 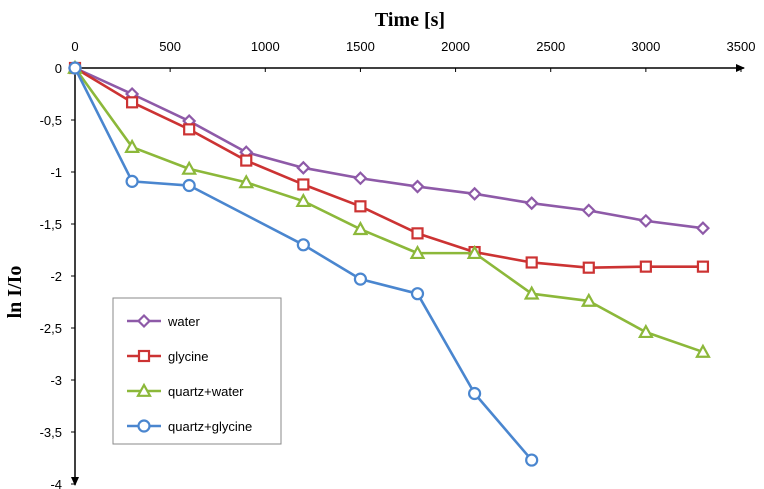 What do you see at coordinates (265, 46) in the screenshot?
I see `x-tick-label: 1000` at bounding box center [265, 46].